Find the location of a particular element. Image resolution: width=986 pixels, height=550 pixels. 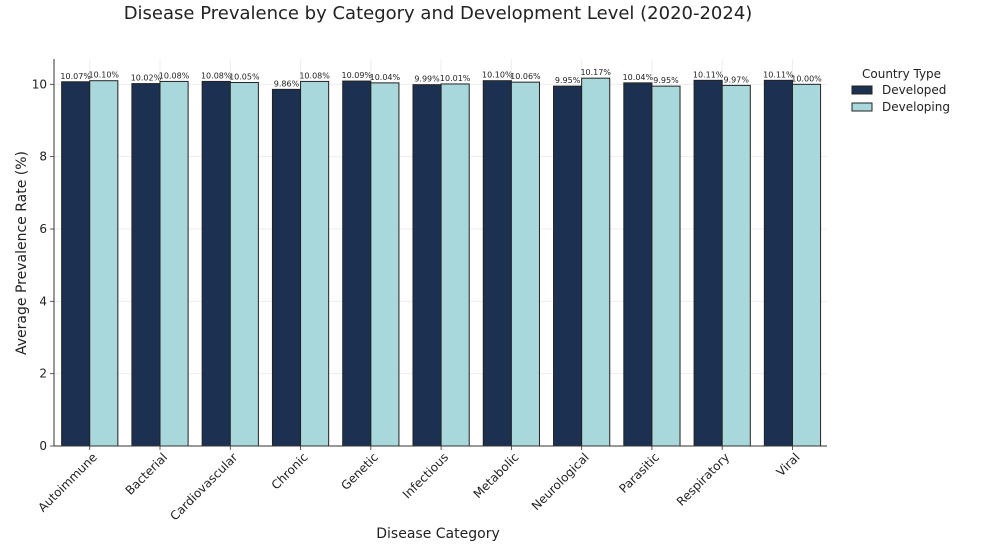

x-tick-label: Autoimmune is located at coordinates (67, 482).